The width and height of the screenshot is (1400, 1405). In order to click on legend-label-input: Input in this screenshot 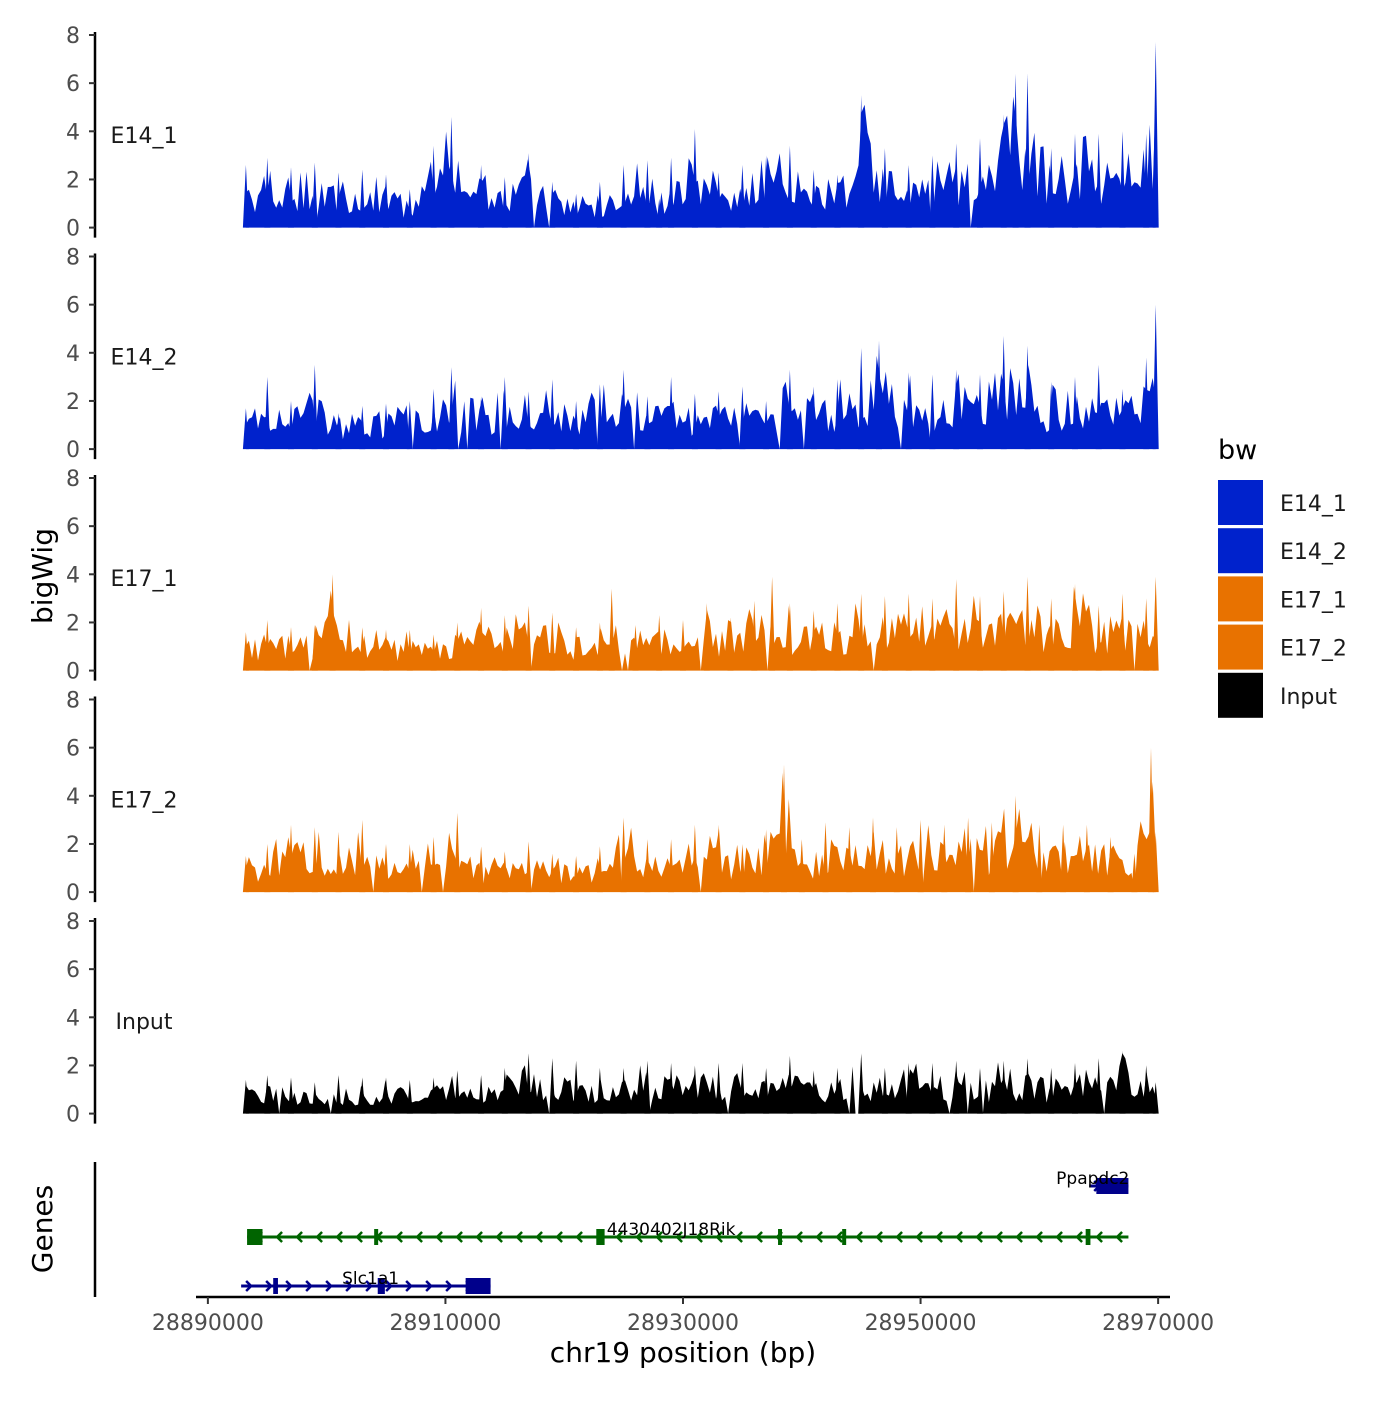, I will do `click(1308, 697)`.